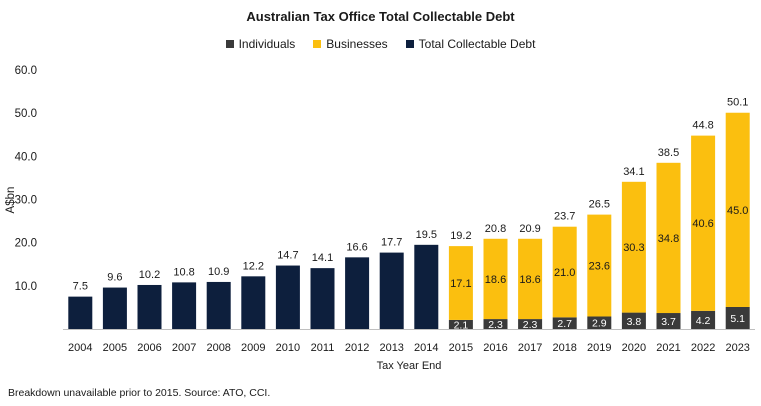 This screenshot has height=406, width=761. I want to click on x-tick-label: 2016, so click(495, 348).